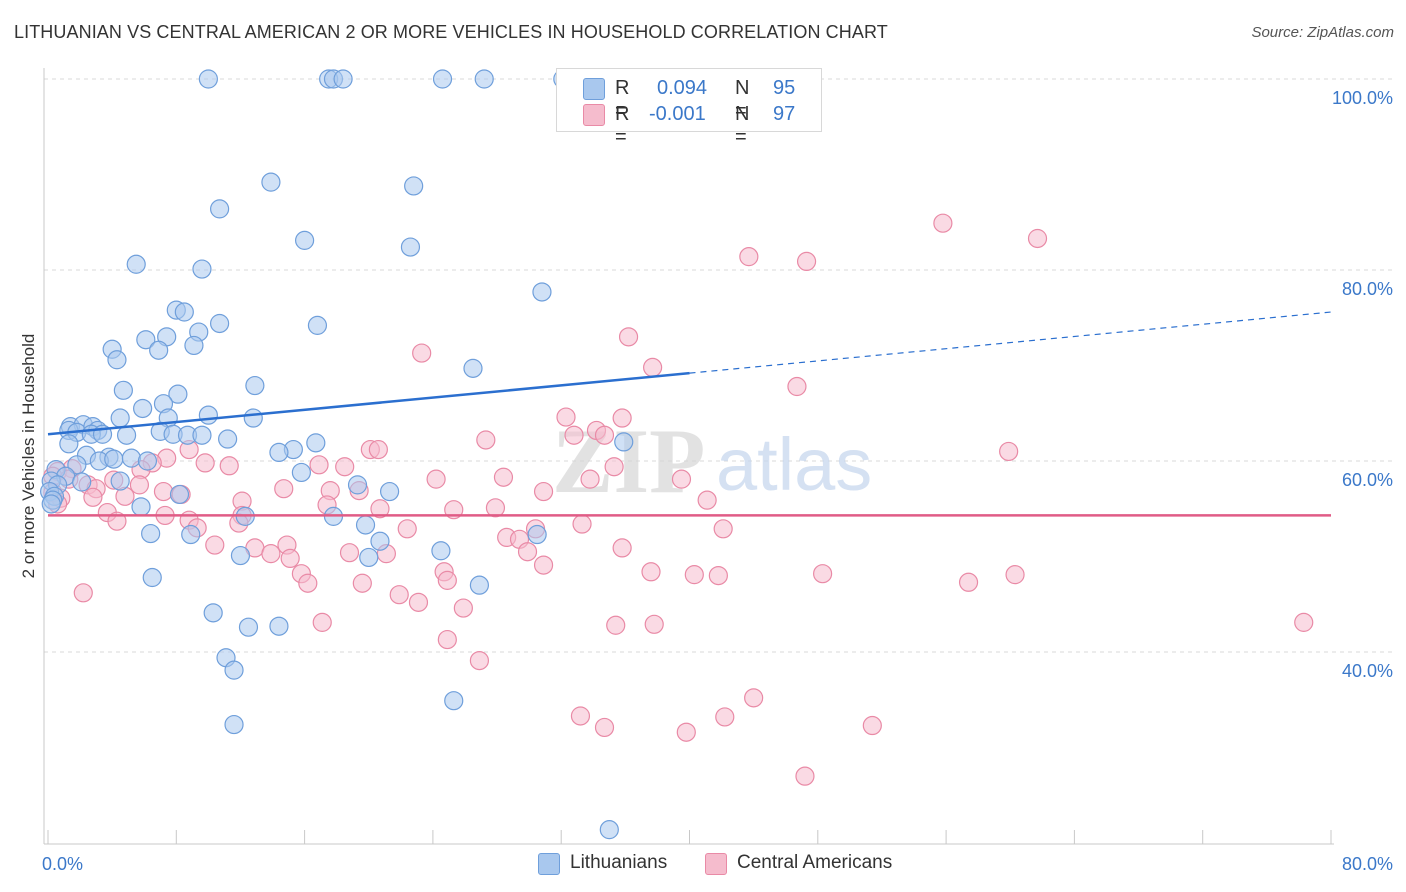 The height and width of the screenshot is (892, 1406). Describe the element at coordinates (689, 837) in the screenshot. I see `x-tick-marks` at that location.